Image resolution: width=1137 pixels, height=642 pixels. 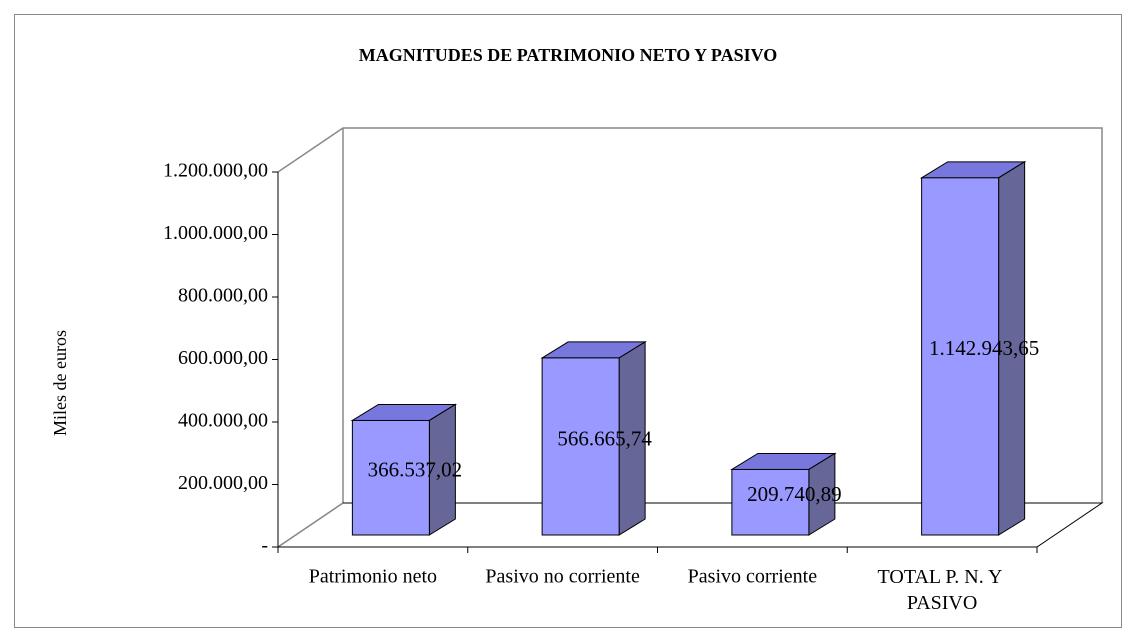 What do you see at coordinates (223, 358) in the screenshot?
I see `y-tick-label: 600.000,00` at bounding box center [223, 358].